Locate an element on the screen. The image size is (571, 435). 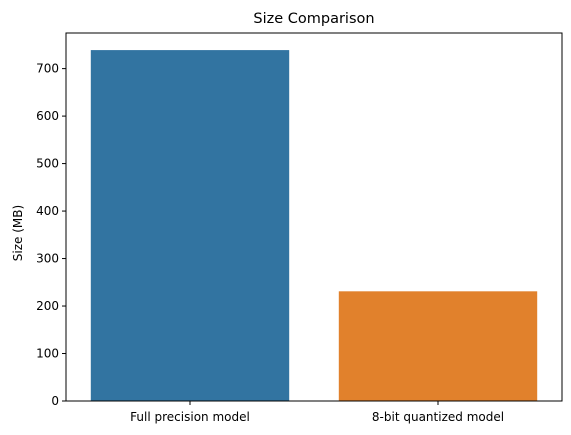
y-tick-label: 100 is located at coordinates (47, 354).